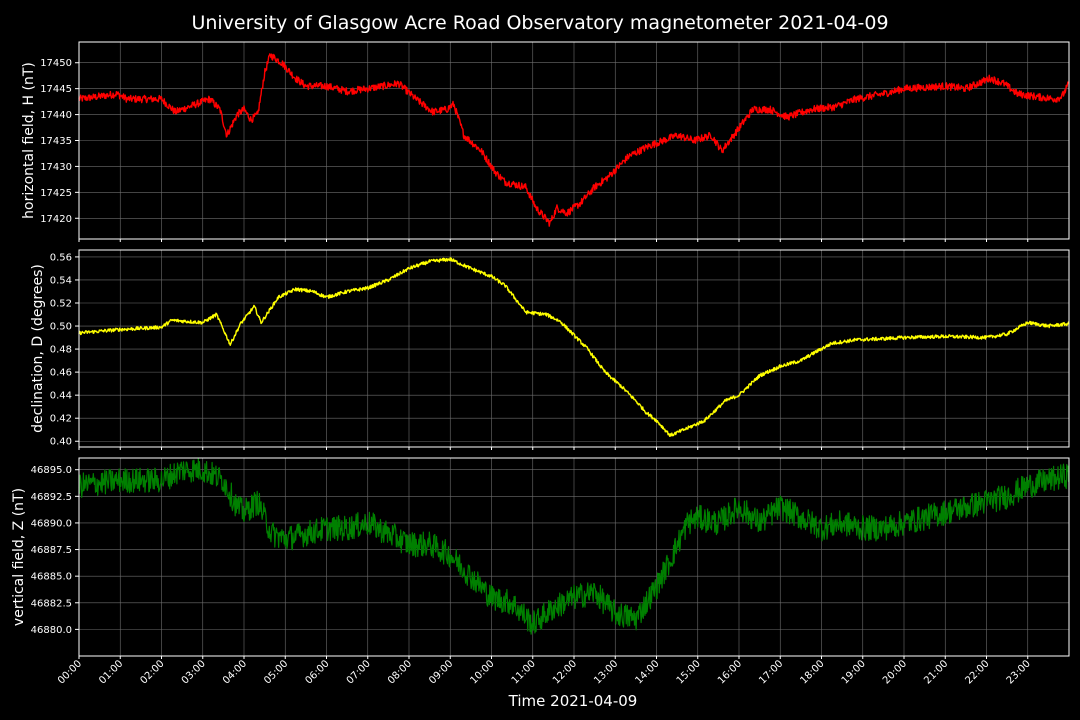  What do you see at coordinates (61, 396) in the screenshot?
I see `y-tick-label: 0.44` at bounding box center [61, 396].